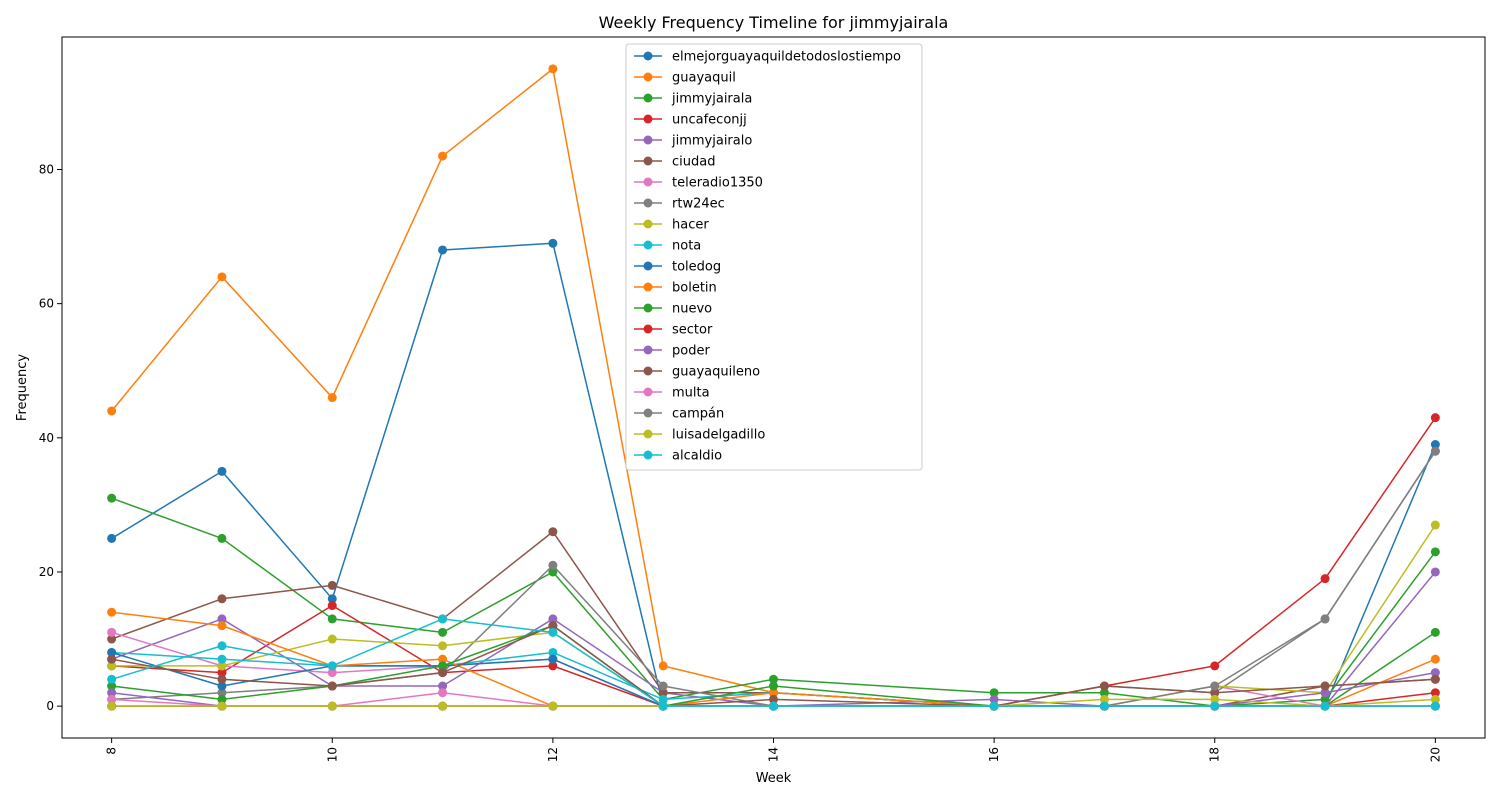 This screenshot has height=800, width=1500. I want to click on legend-item: sector, so click(673, 330).